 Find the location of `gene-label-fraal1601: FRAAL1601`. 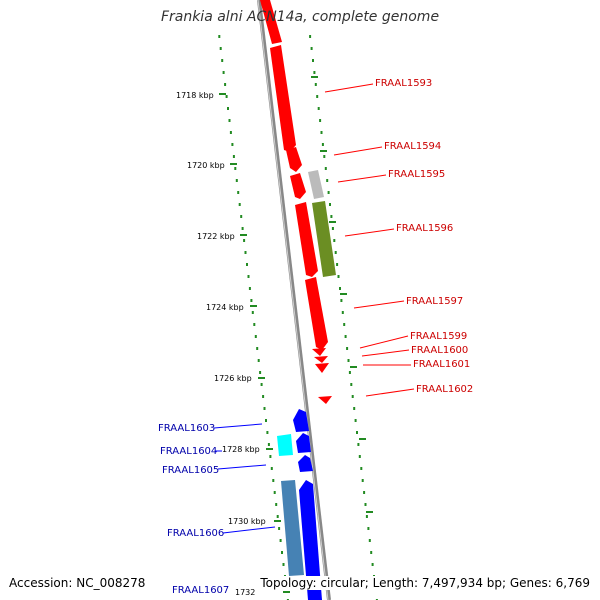

gene-label-fraal1601: FRAAL1601 is located at coordinates (441, 364).